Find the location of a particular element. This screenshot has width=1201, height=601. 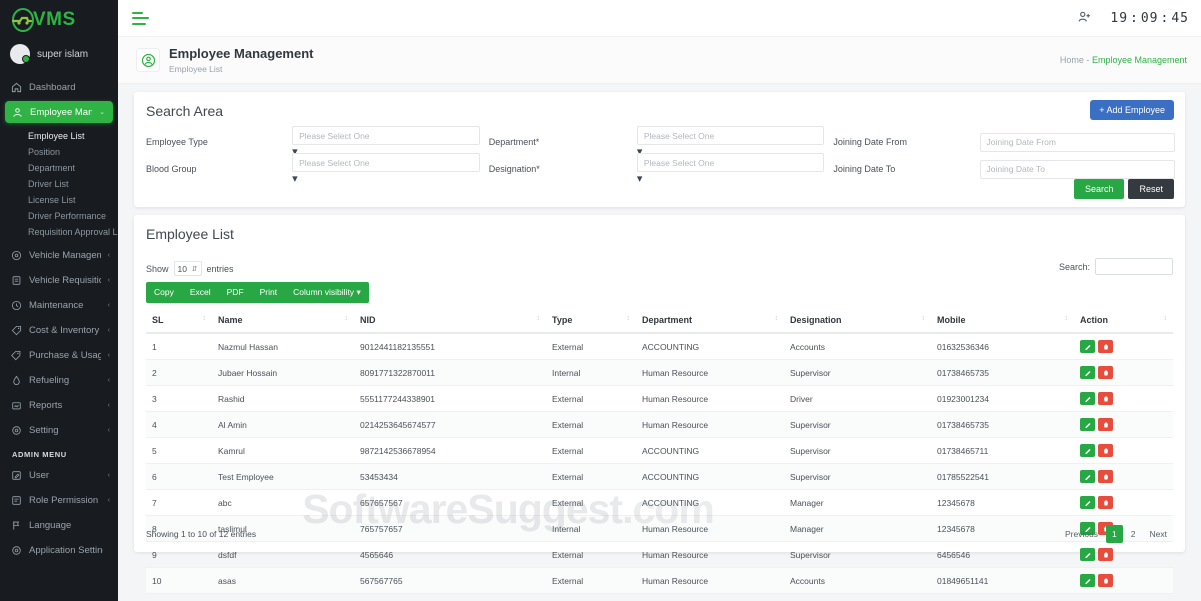

chevron-right-icon: ‹ is located at coordinates (108, 255).